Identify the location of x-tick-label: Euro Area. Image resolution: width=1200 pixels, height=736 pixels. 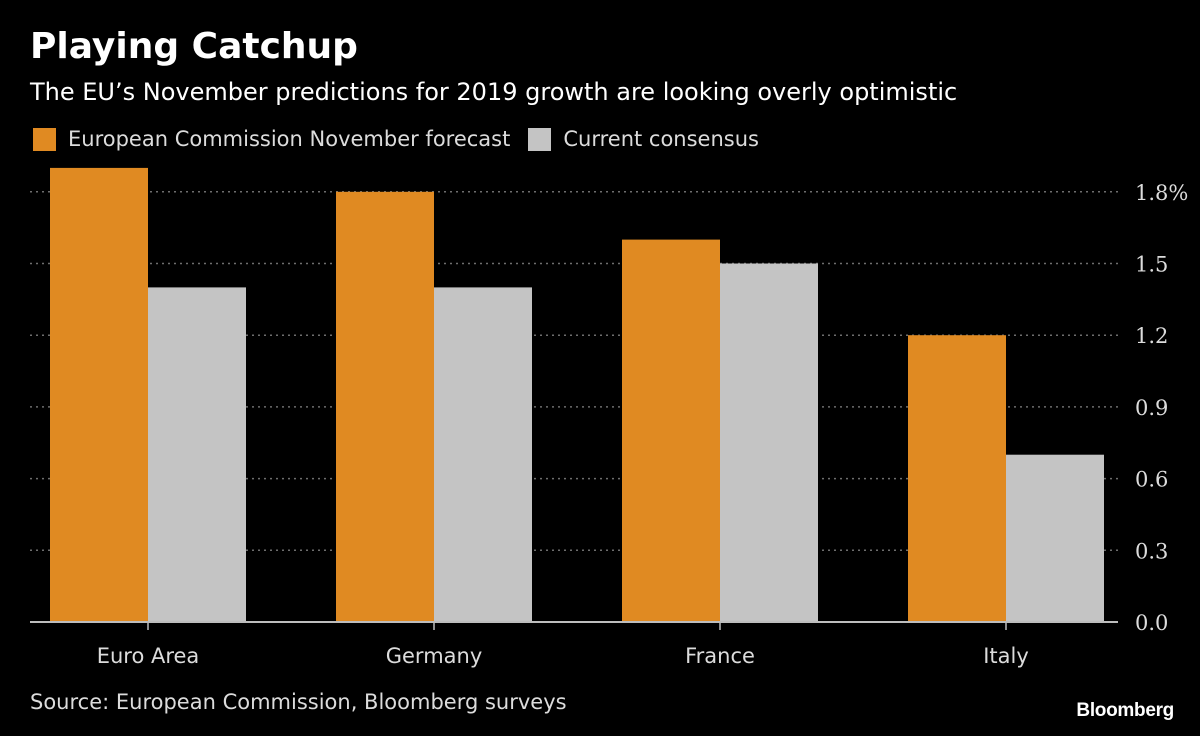
(148, 656).